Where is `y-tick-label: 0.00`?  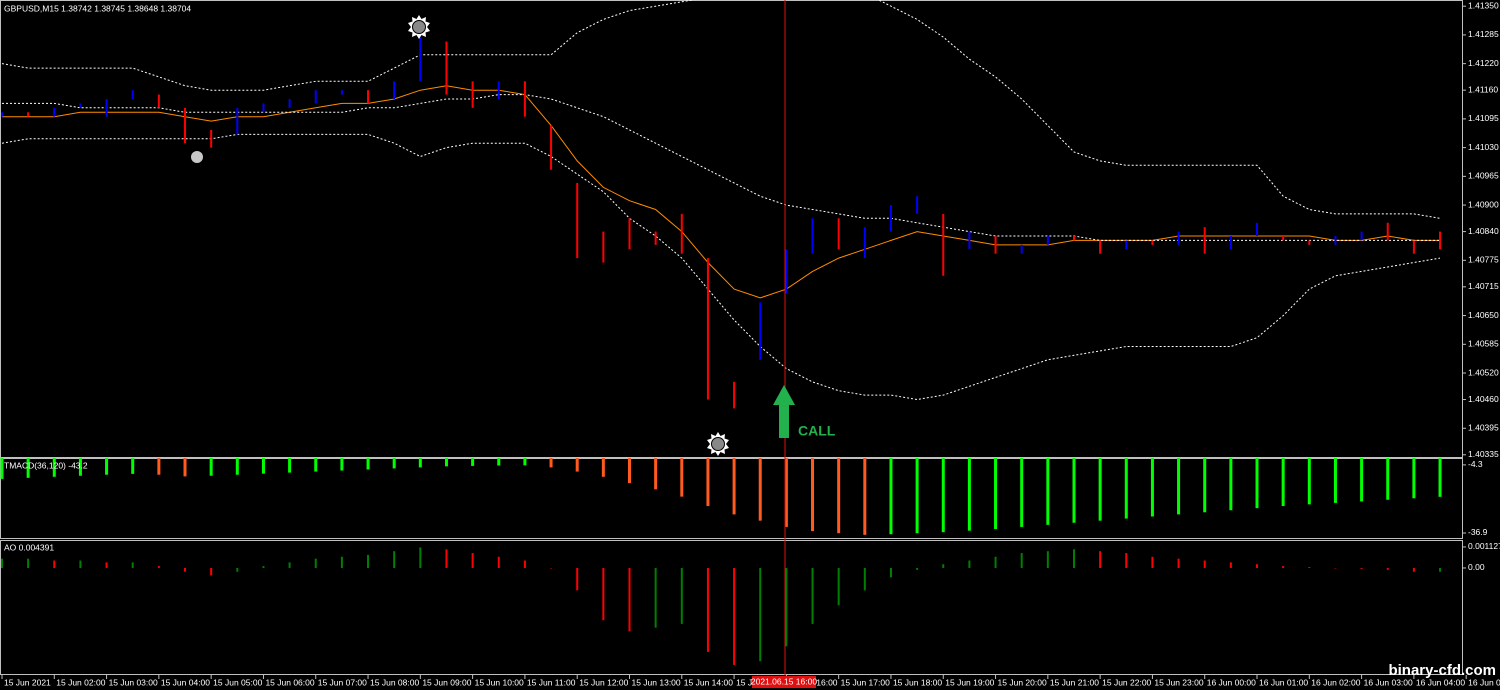 y-tick-label: 0.00 is located at coordinates (1476, 567).